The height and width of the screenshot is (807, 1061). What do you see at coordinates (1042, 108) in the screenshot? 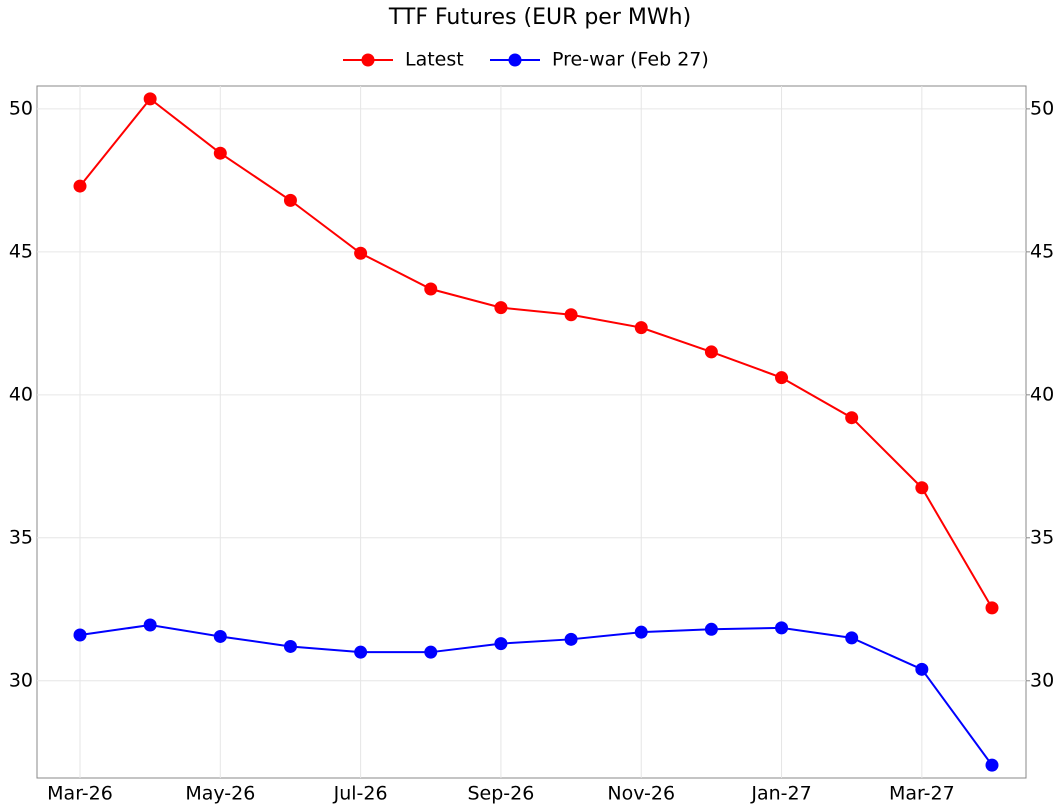
I see `y2-tick-label: 50` at bounding box center [1042, 108].